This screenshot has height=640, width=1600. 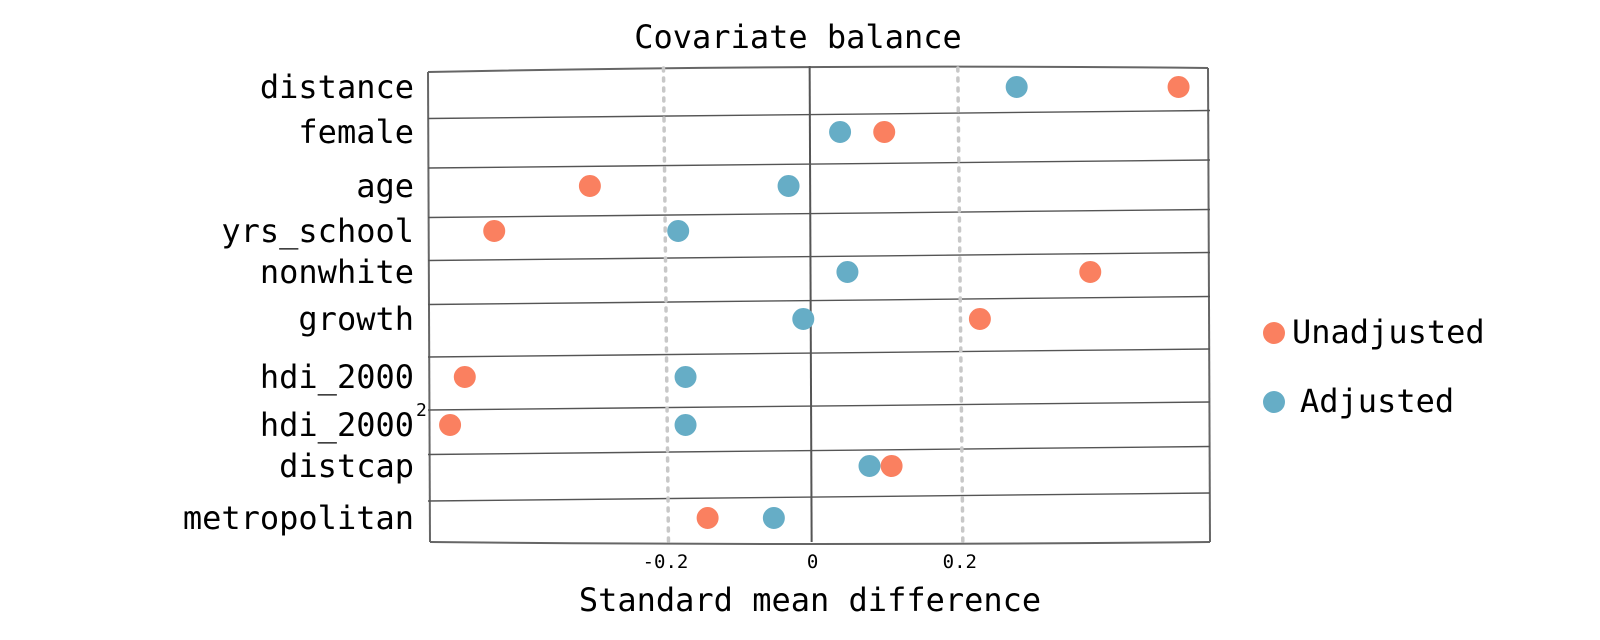 What do you see at coordinates (810, 304) in the screenshot?
I see `zero-line` at bounding box center [810, 304].